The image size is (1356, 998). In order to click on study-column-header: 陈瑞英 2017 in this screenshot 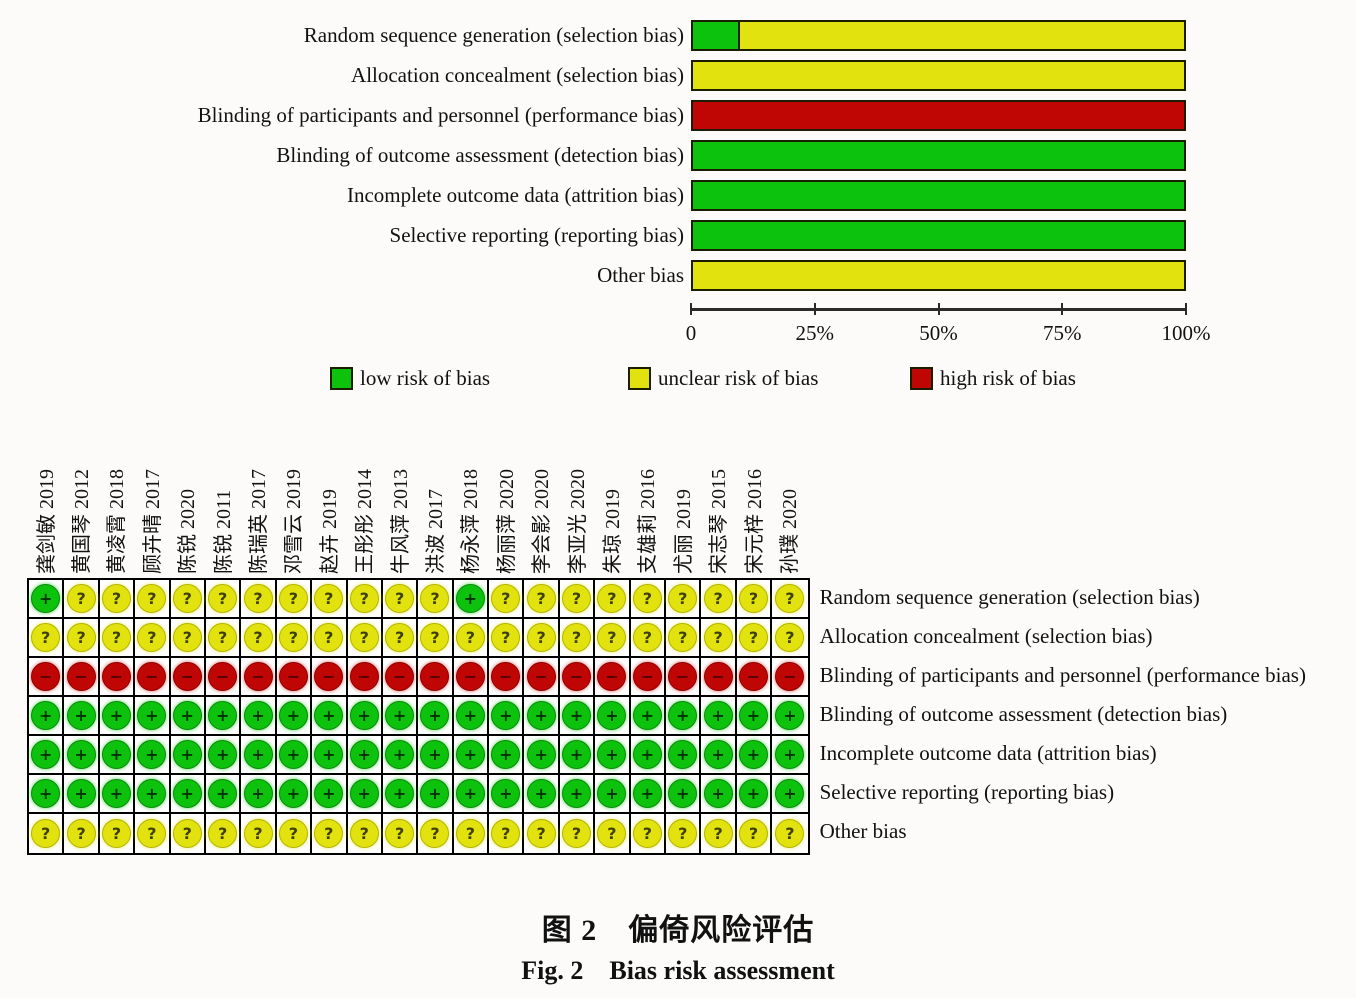, I will do `click(258, 510)`.